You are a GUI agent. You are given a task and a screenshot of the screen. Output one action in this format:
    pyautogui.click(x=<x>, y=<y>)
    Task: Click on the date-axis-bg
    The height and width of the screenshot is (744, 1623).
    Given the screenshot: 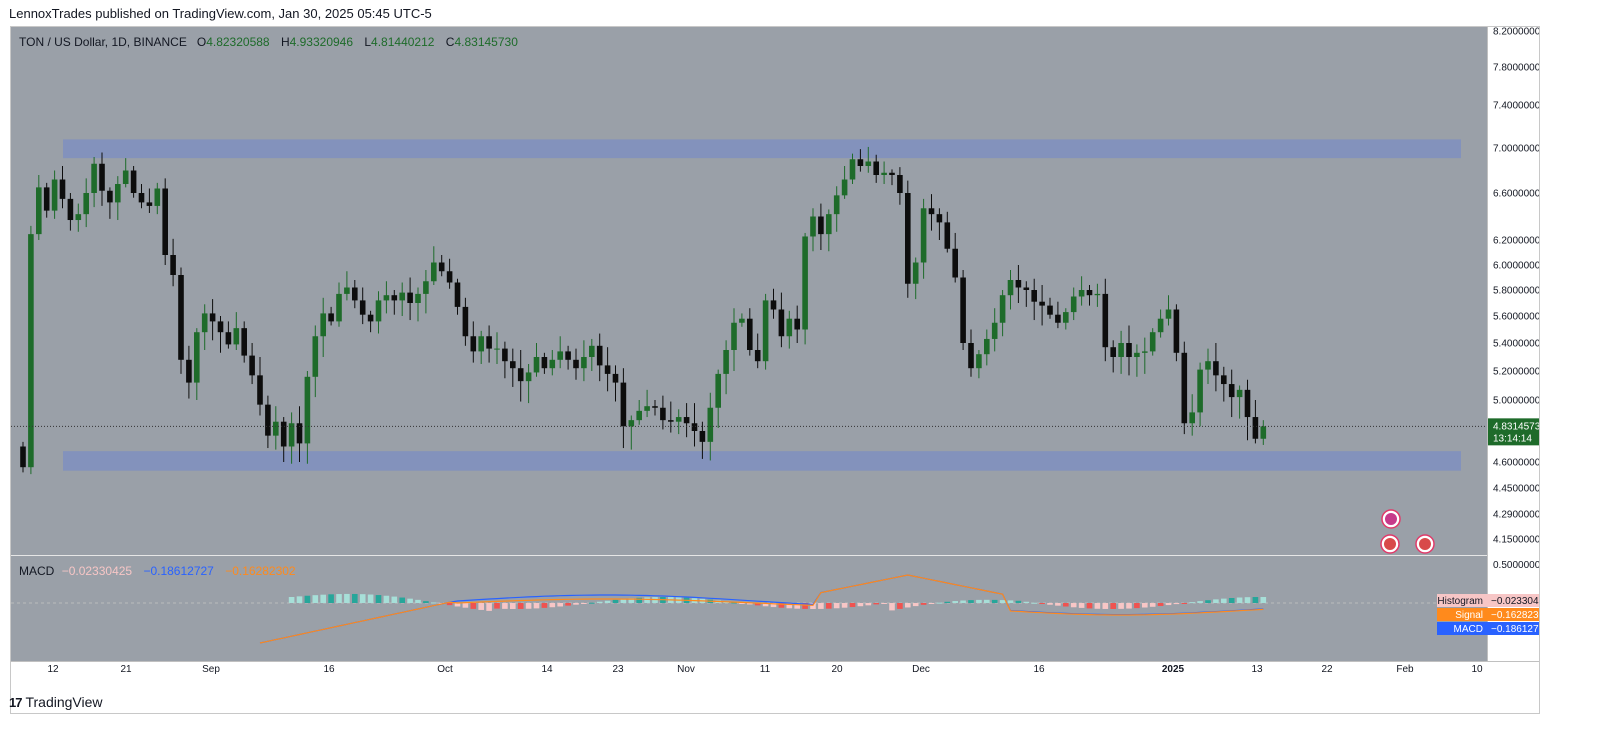 What is the action you would take?
    pyautogui.click(x=775, y=687)
    